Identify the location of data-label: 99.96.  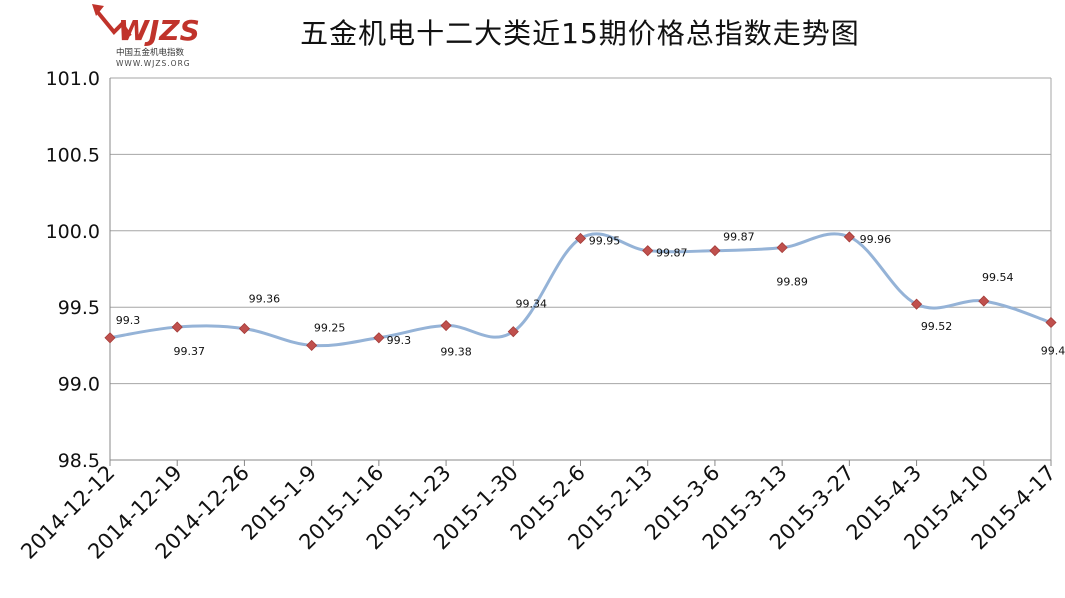
(876, 239).